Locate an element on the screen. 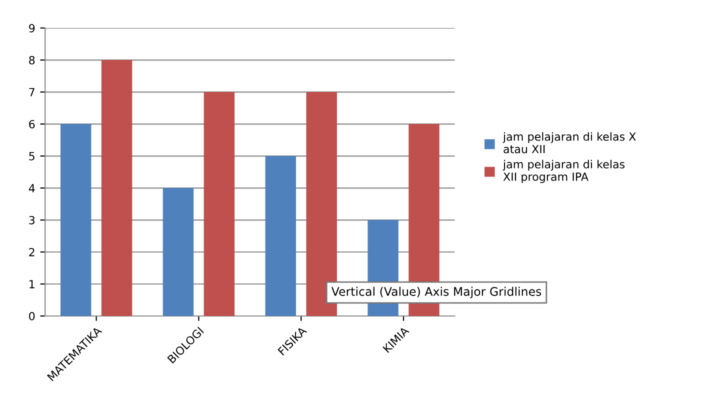 This screenshot has height=412, width=705. y-tick-label: 3 is located at coordinates (32, 220).